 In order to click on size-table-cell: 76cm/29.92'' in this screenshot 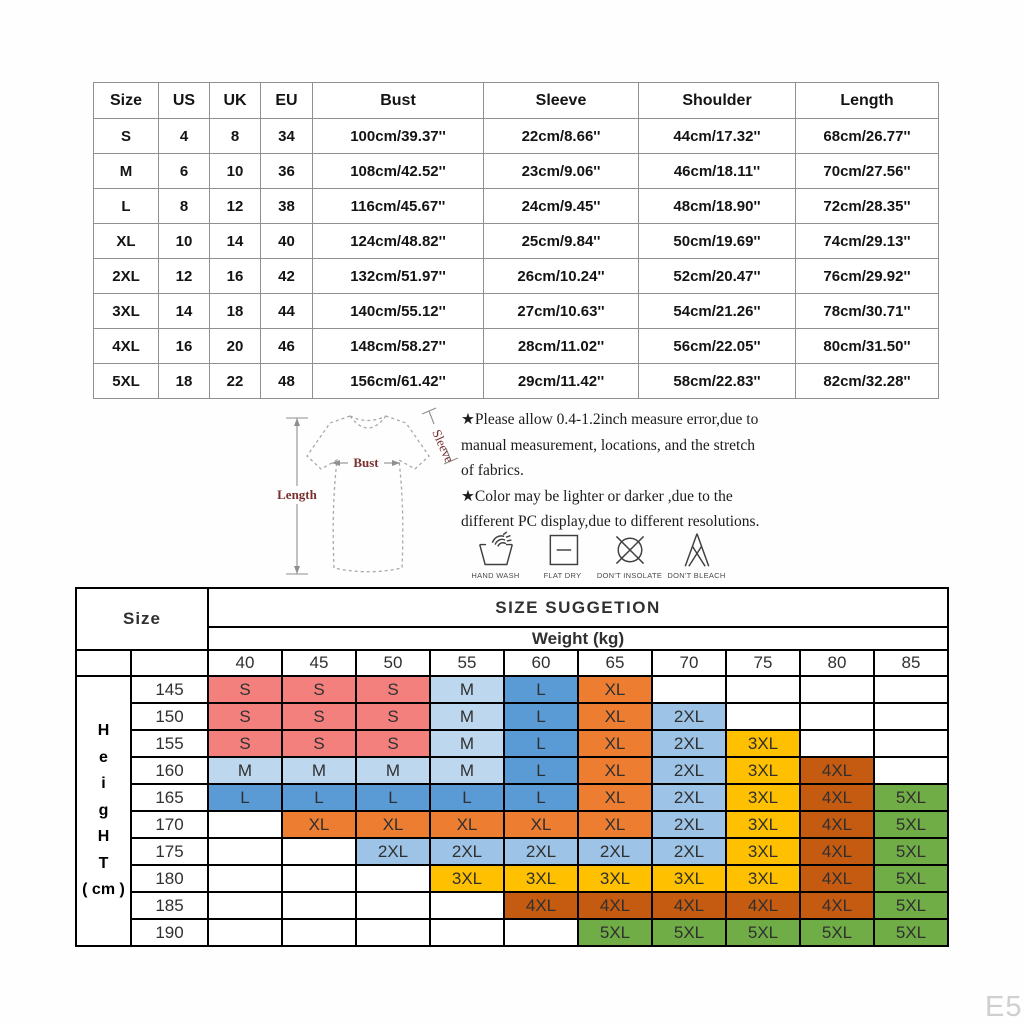, I will do `click(867, 276)`.